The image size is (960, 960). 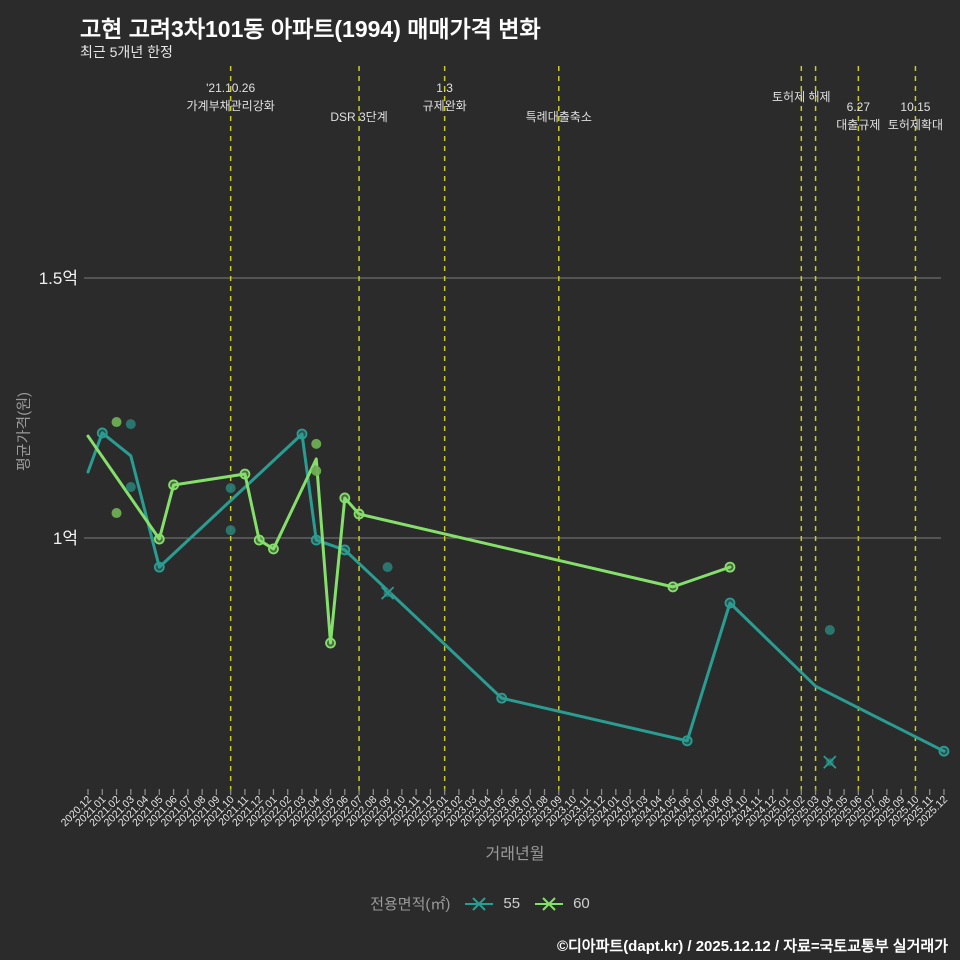 I want to click on legend: 전용면적(㎡) 55 60, so click(x=480, y=903).